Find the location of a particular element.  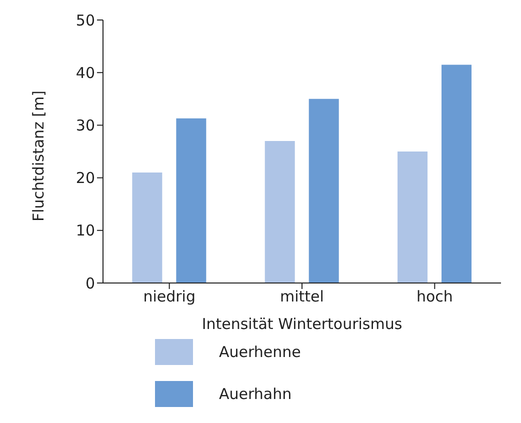

y-tick-label: 20 is located at coordinates (85, 178).